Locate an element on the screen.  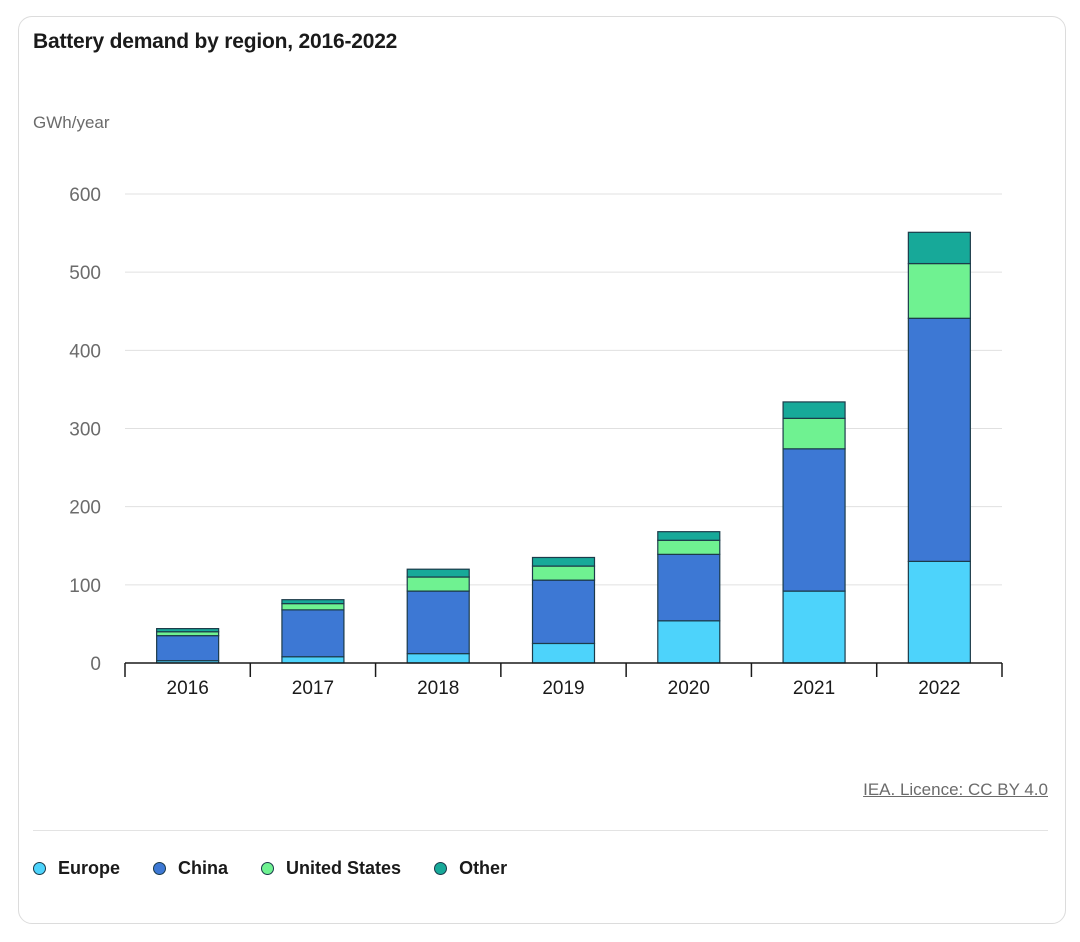
bar-other-2018 is located at coordinates (438, 573).